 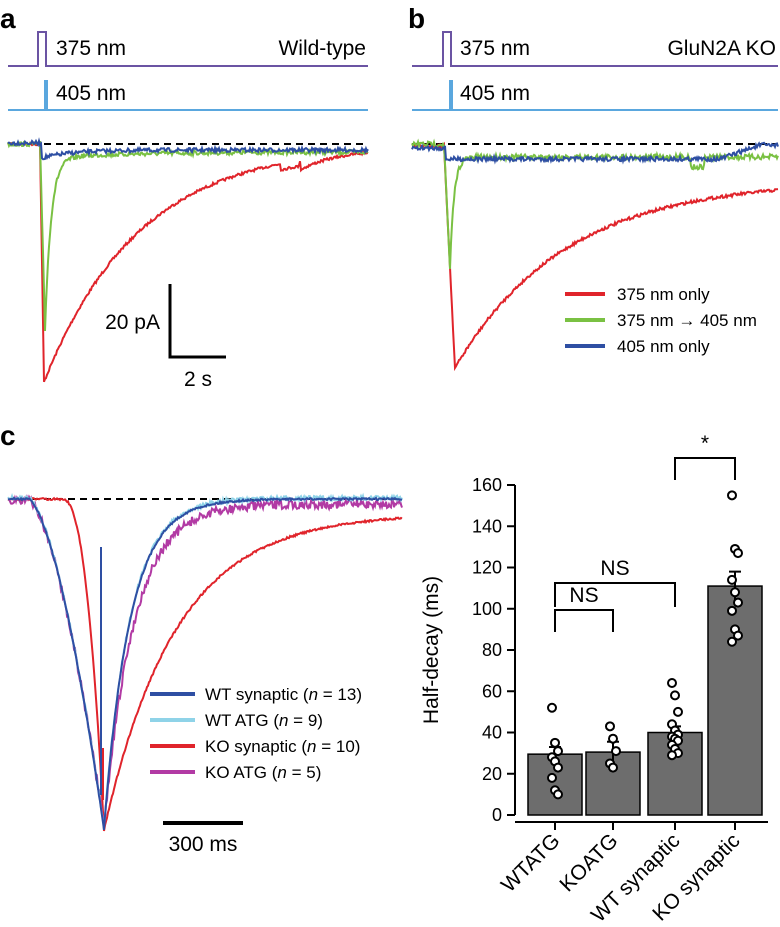 I want to click on panel-b-legend-label-405: 405 nm only, so click(x=663, y=346).